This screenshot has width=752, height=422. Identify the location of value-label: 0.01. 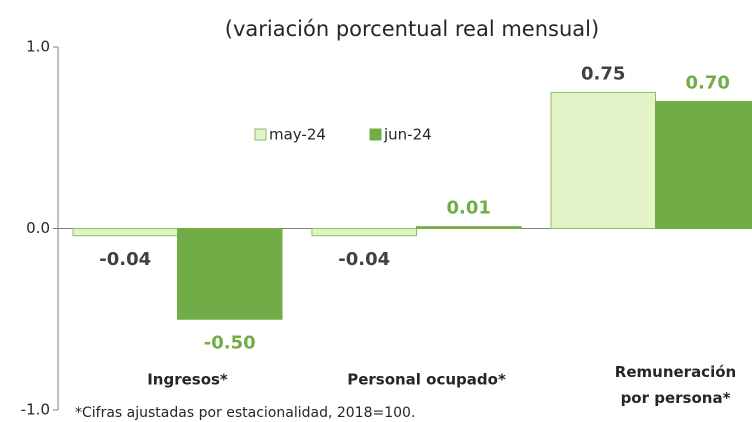
(469, 208).